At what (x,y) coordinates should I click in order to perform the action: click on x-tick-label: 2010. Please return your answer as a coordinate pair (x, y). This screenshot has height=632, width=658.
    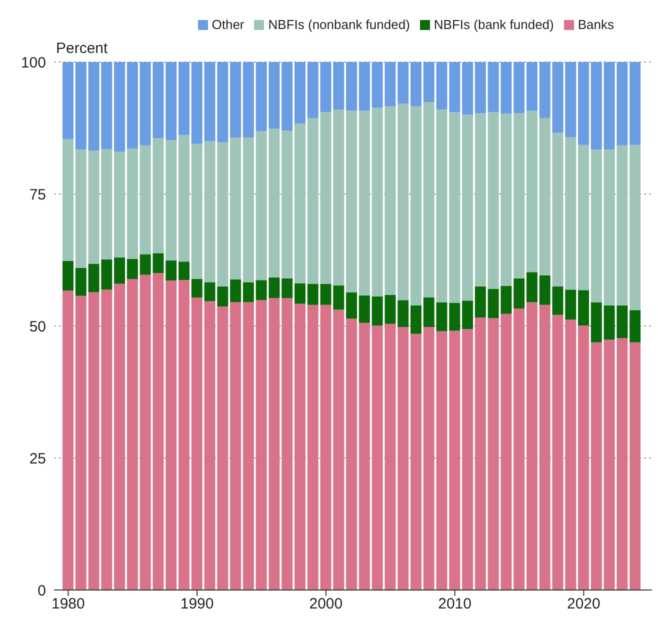
    Looking at the image, I should click on (455, 604).